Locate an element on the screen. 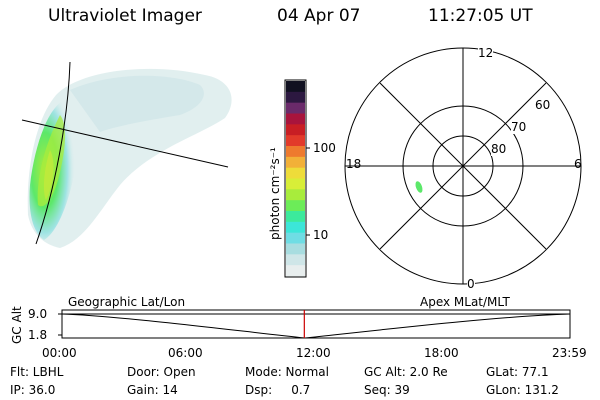 This screenshot has height=400, width=600. header-date: 04 Apr 07 is located at coordinates (319, 16).